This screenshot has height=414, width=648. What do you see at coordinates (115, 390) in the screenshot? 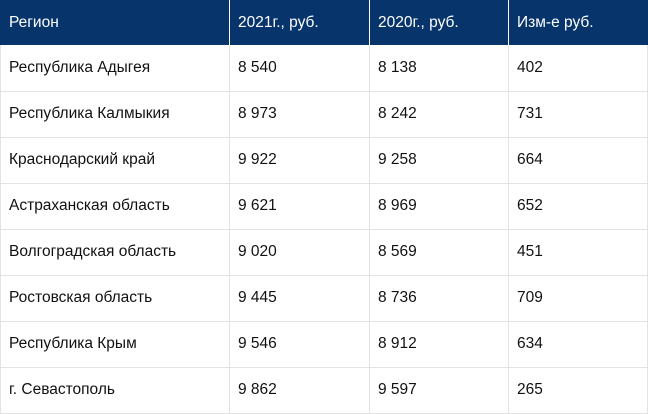
I see `cell-region: г. Севастополь` at bounding box center [115, 390].